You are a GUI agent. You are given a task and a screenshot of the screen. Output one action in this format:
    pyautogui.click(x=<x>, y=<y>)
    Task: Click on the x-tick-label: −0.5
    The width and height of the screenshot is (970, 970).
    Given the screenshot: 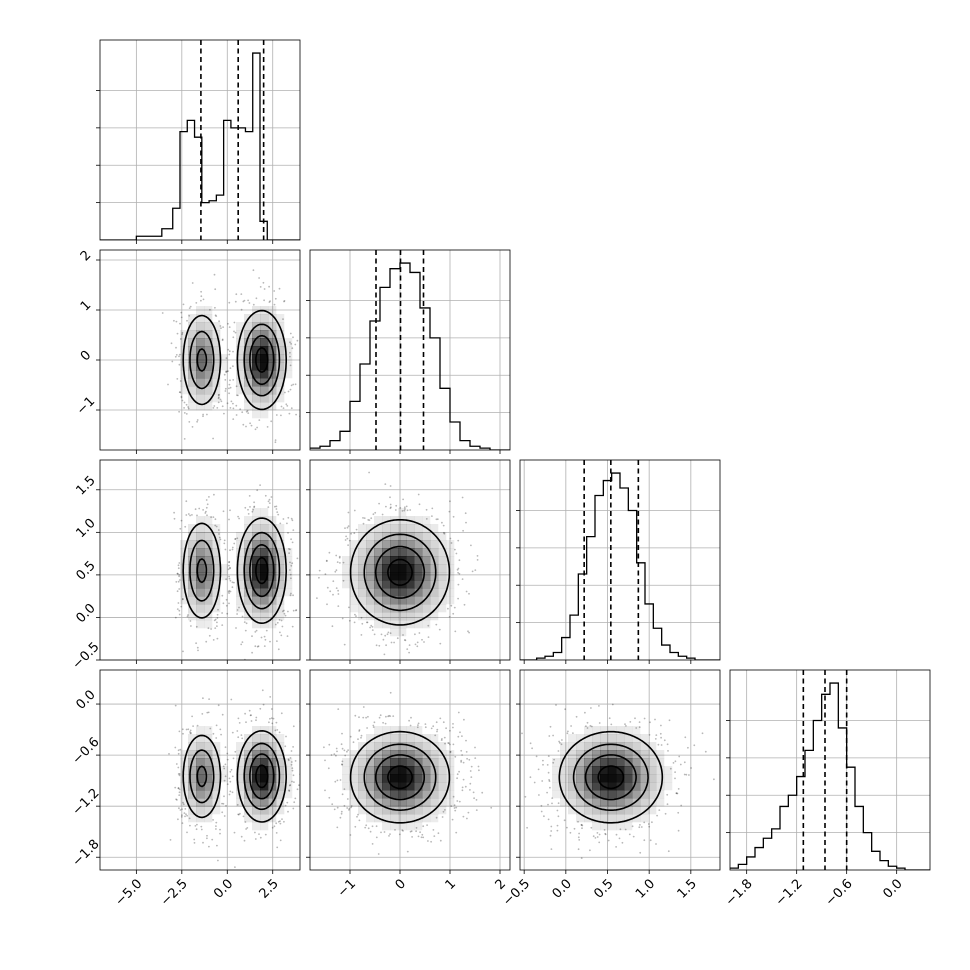 What is the action you would take?
    pyautogui.click(x=516, y=892)
    